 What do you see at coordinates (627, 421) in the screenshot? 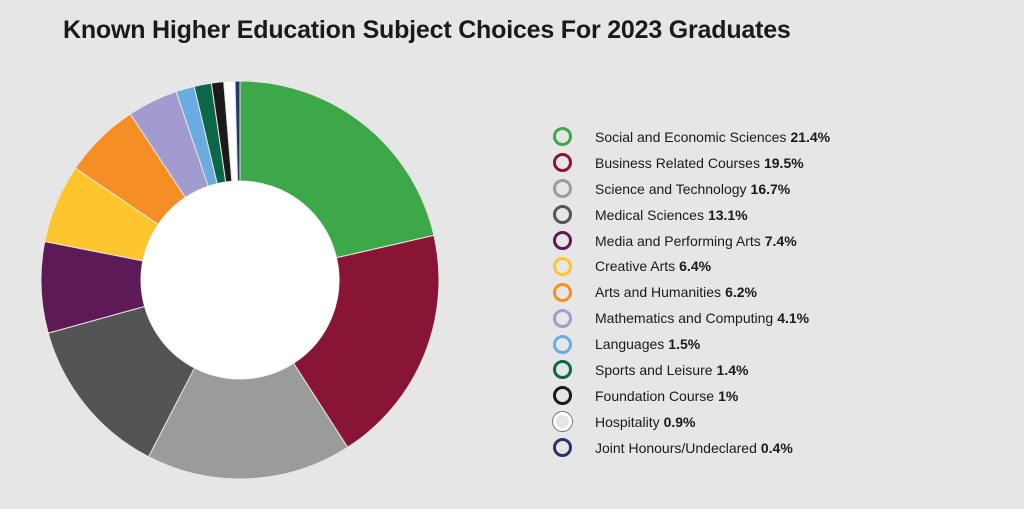
I see `legend-label: Hospitality` at bounding box center [627, 421].